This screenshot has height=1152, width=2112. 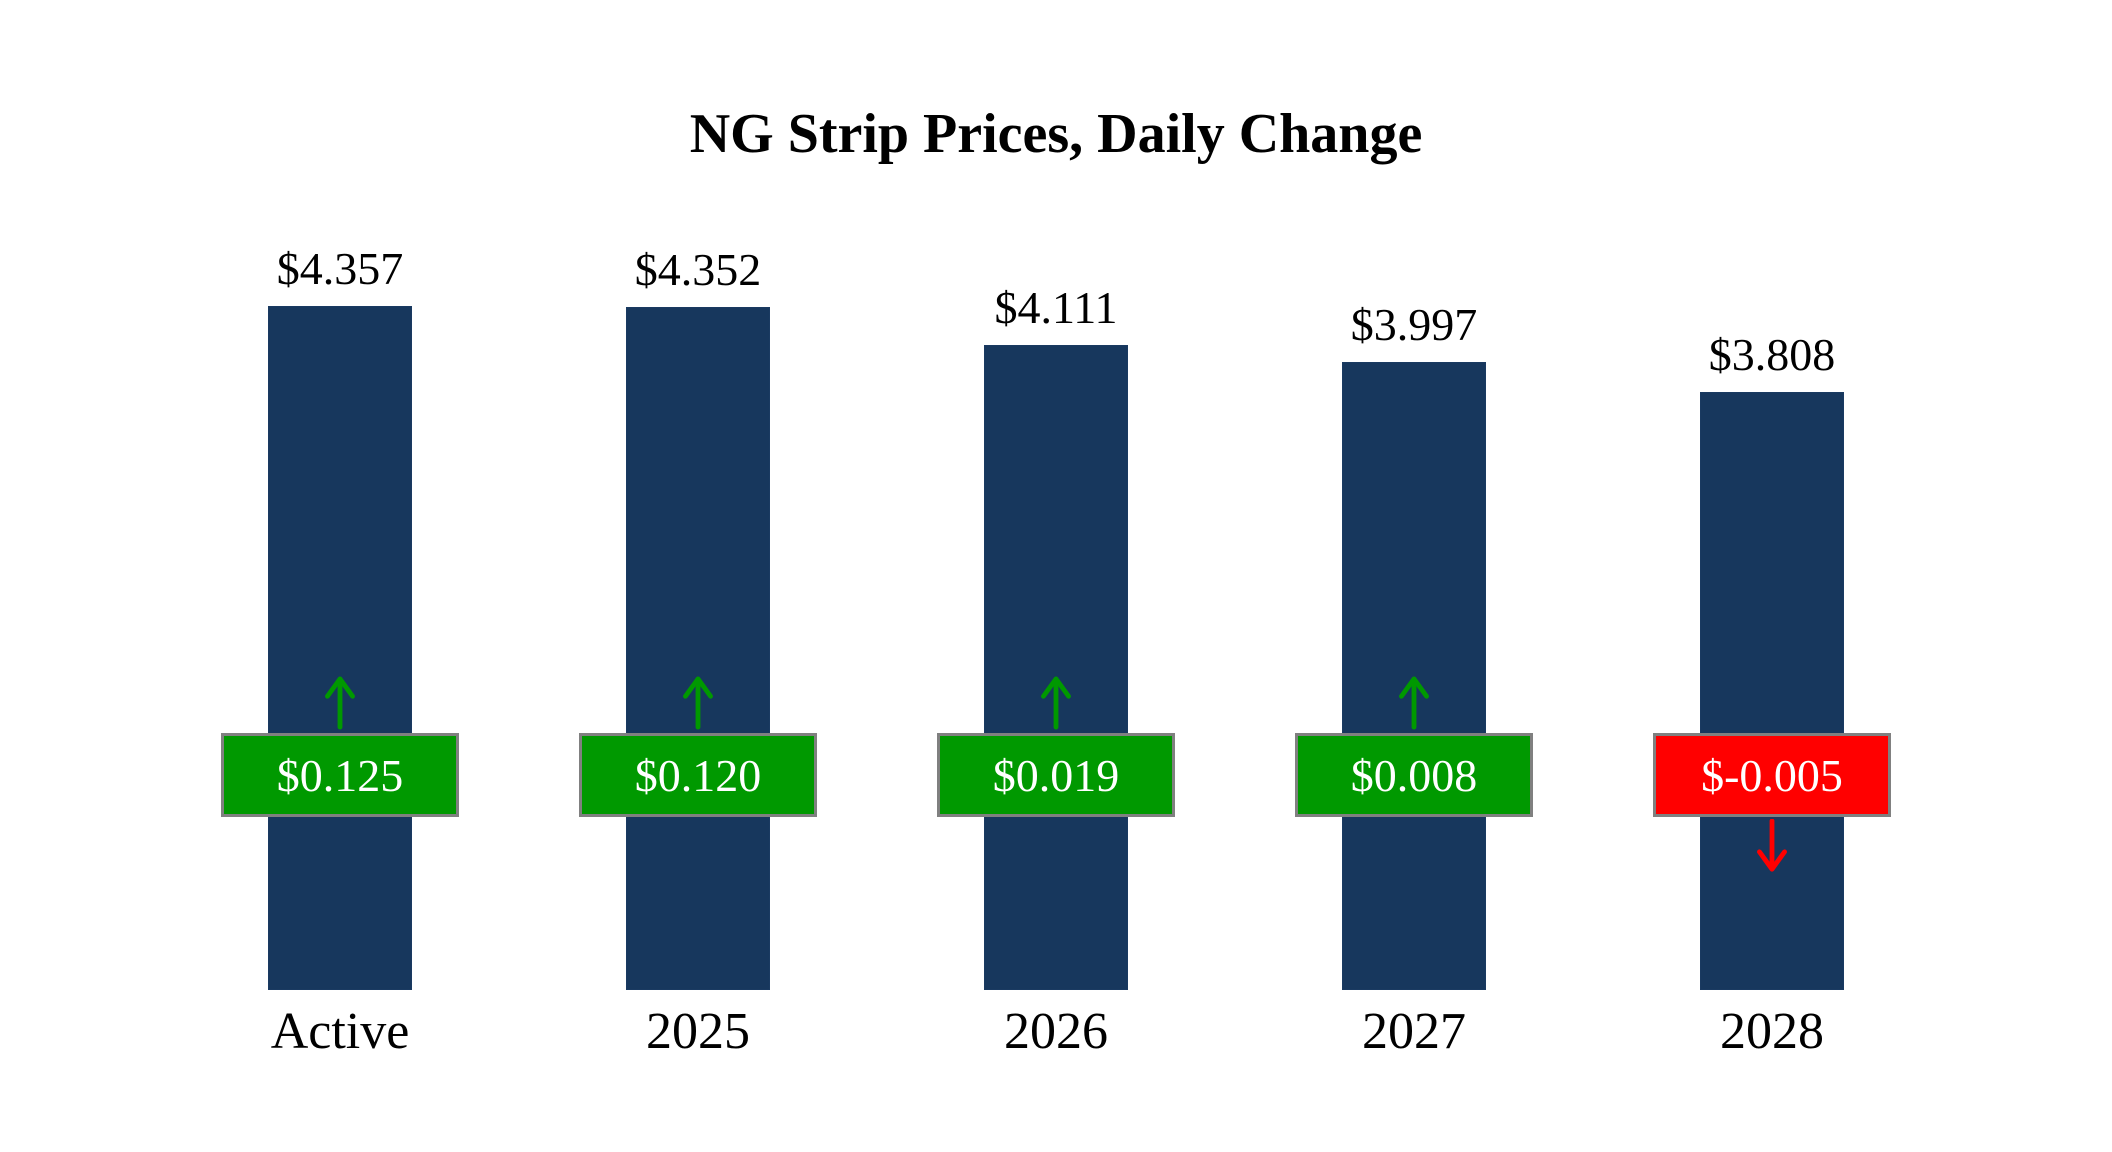 I want to click on change-label: $0.008, so click(x=1414, y=775).